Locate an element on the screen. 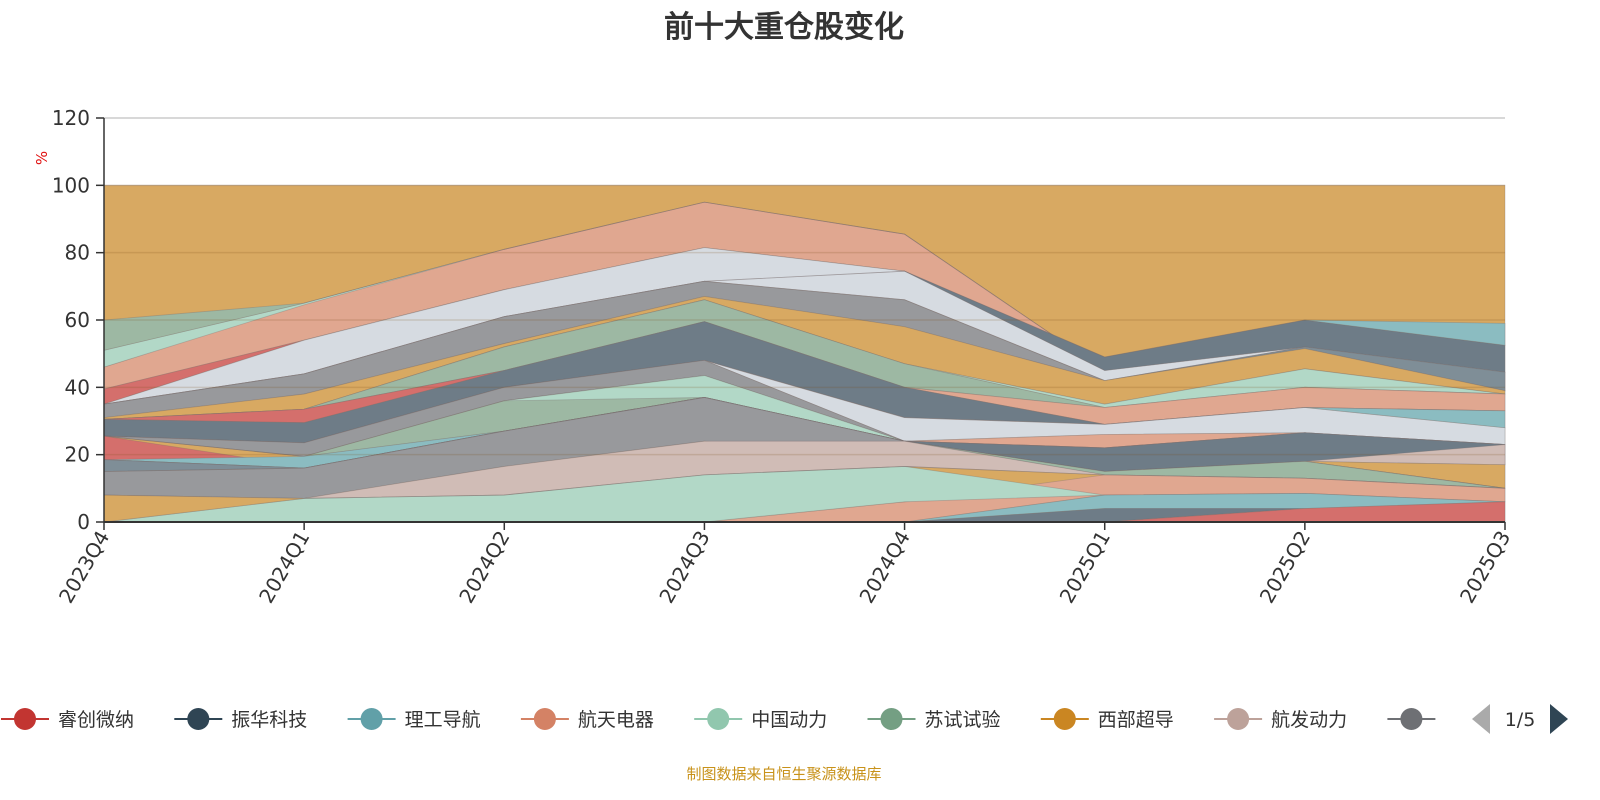 The image size is (1600, 800). legend-item: 苏试试验 is located at coordinates (934, 719).